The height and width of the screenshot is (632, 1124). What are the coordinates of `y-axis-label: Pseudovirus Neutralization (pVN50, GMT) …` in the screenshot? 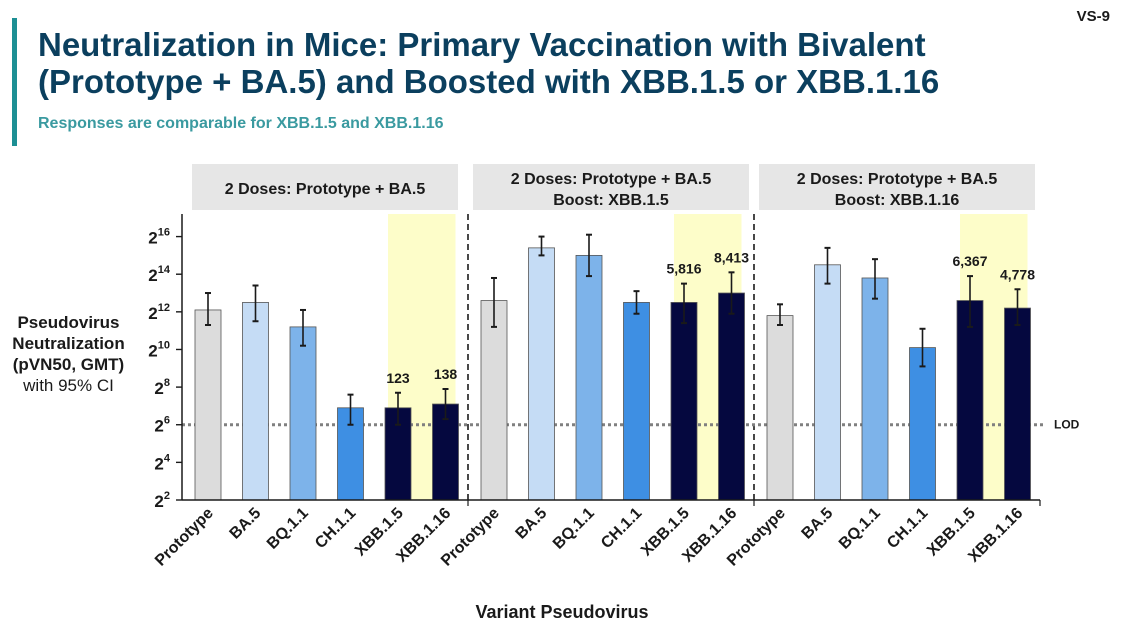 It's located at (68, 354).